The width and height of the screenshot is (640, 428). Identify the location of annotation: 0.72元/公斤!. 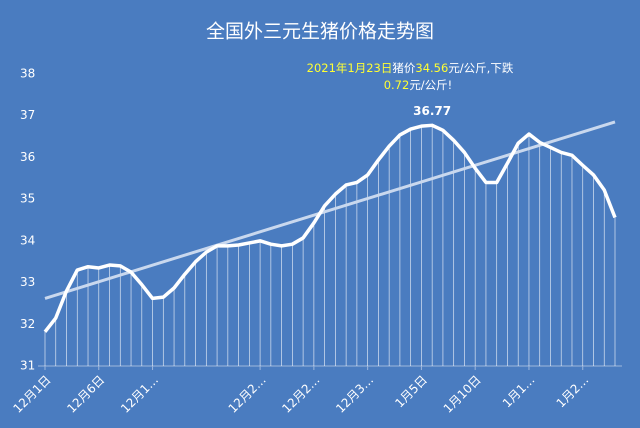
(418, 85).